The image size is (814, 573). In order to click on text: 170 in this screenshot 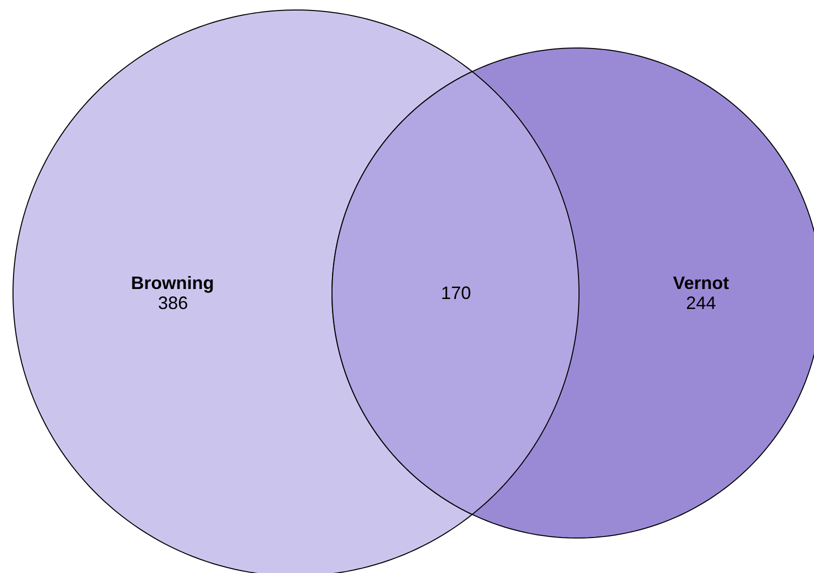, I will do `click(456, 293)`.